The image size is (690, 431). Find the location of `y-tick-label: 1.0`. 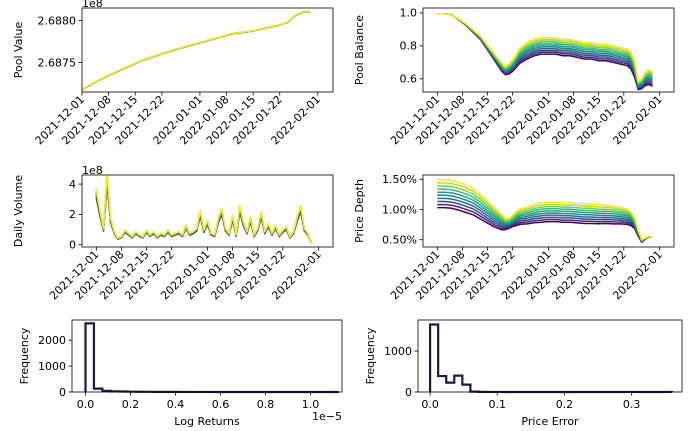

y-tick-label: 1.0 is located at coordinates (409, 13).